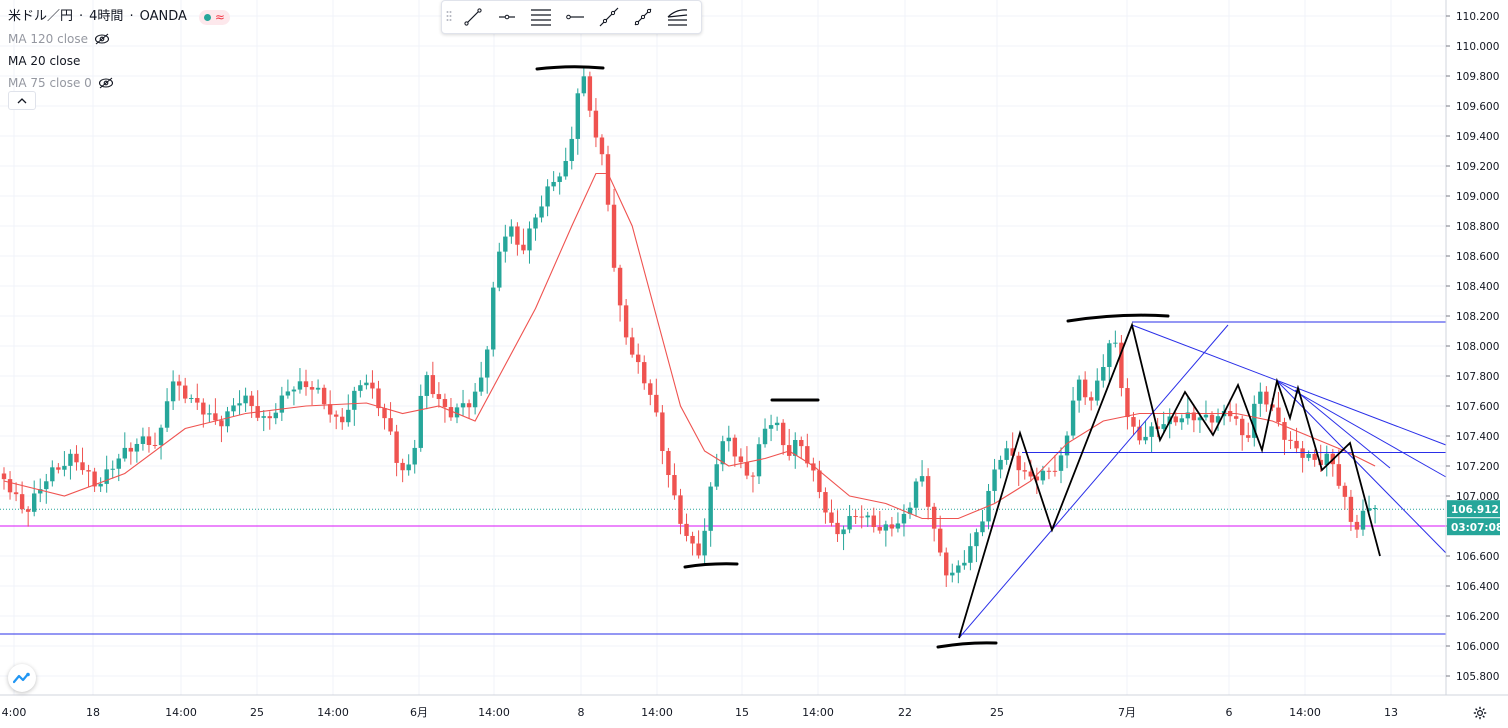 Image resolution: width=1508 pixels, height=728 pixels. I want to click on parallel-channel-icon, so click(541, 17).